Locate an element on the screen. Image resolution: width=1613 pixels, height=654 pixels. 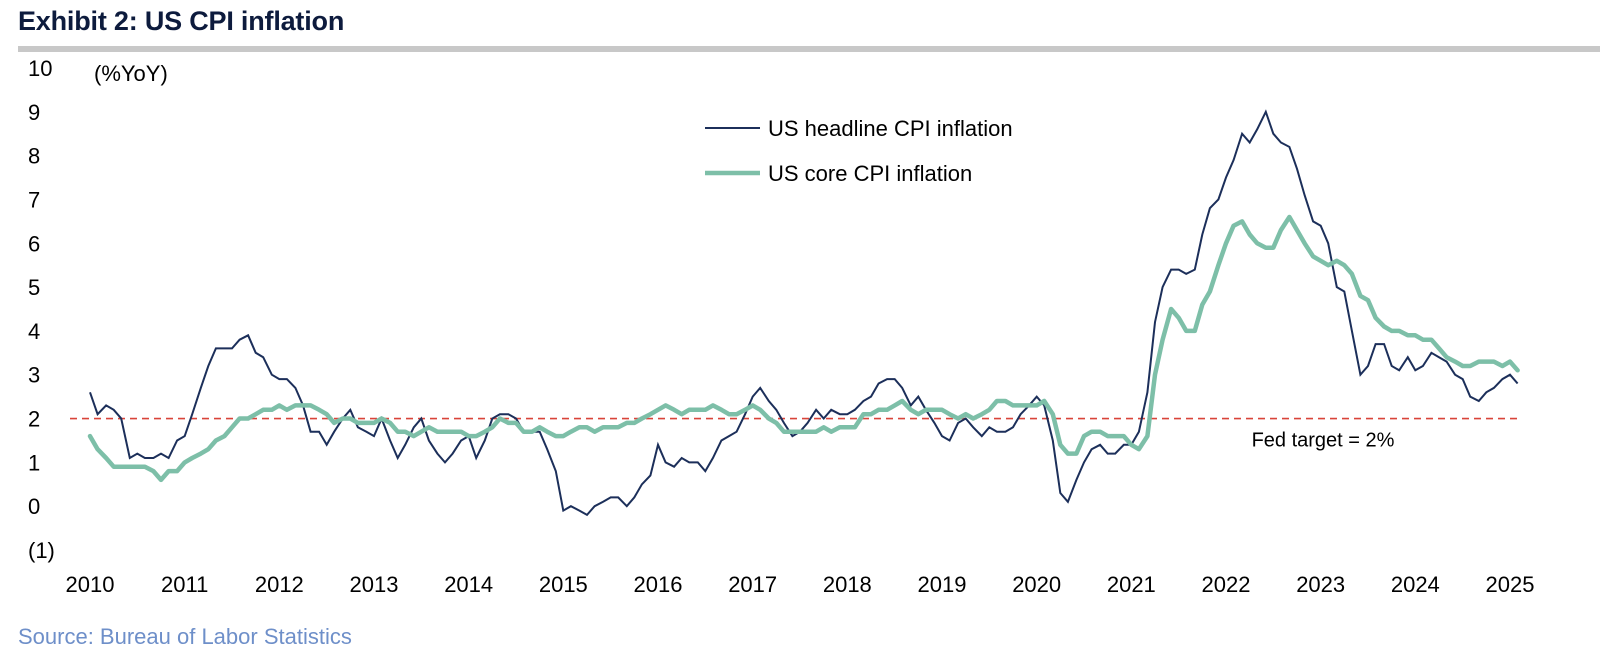
x-tick-label: 2015 is located at coordinates (563, 584).